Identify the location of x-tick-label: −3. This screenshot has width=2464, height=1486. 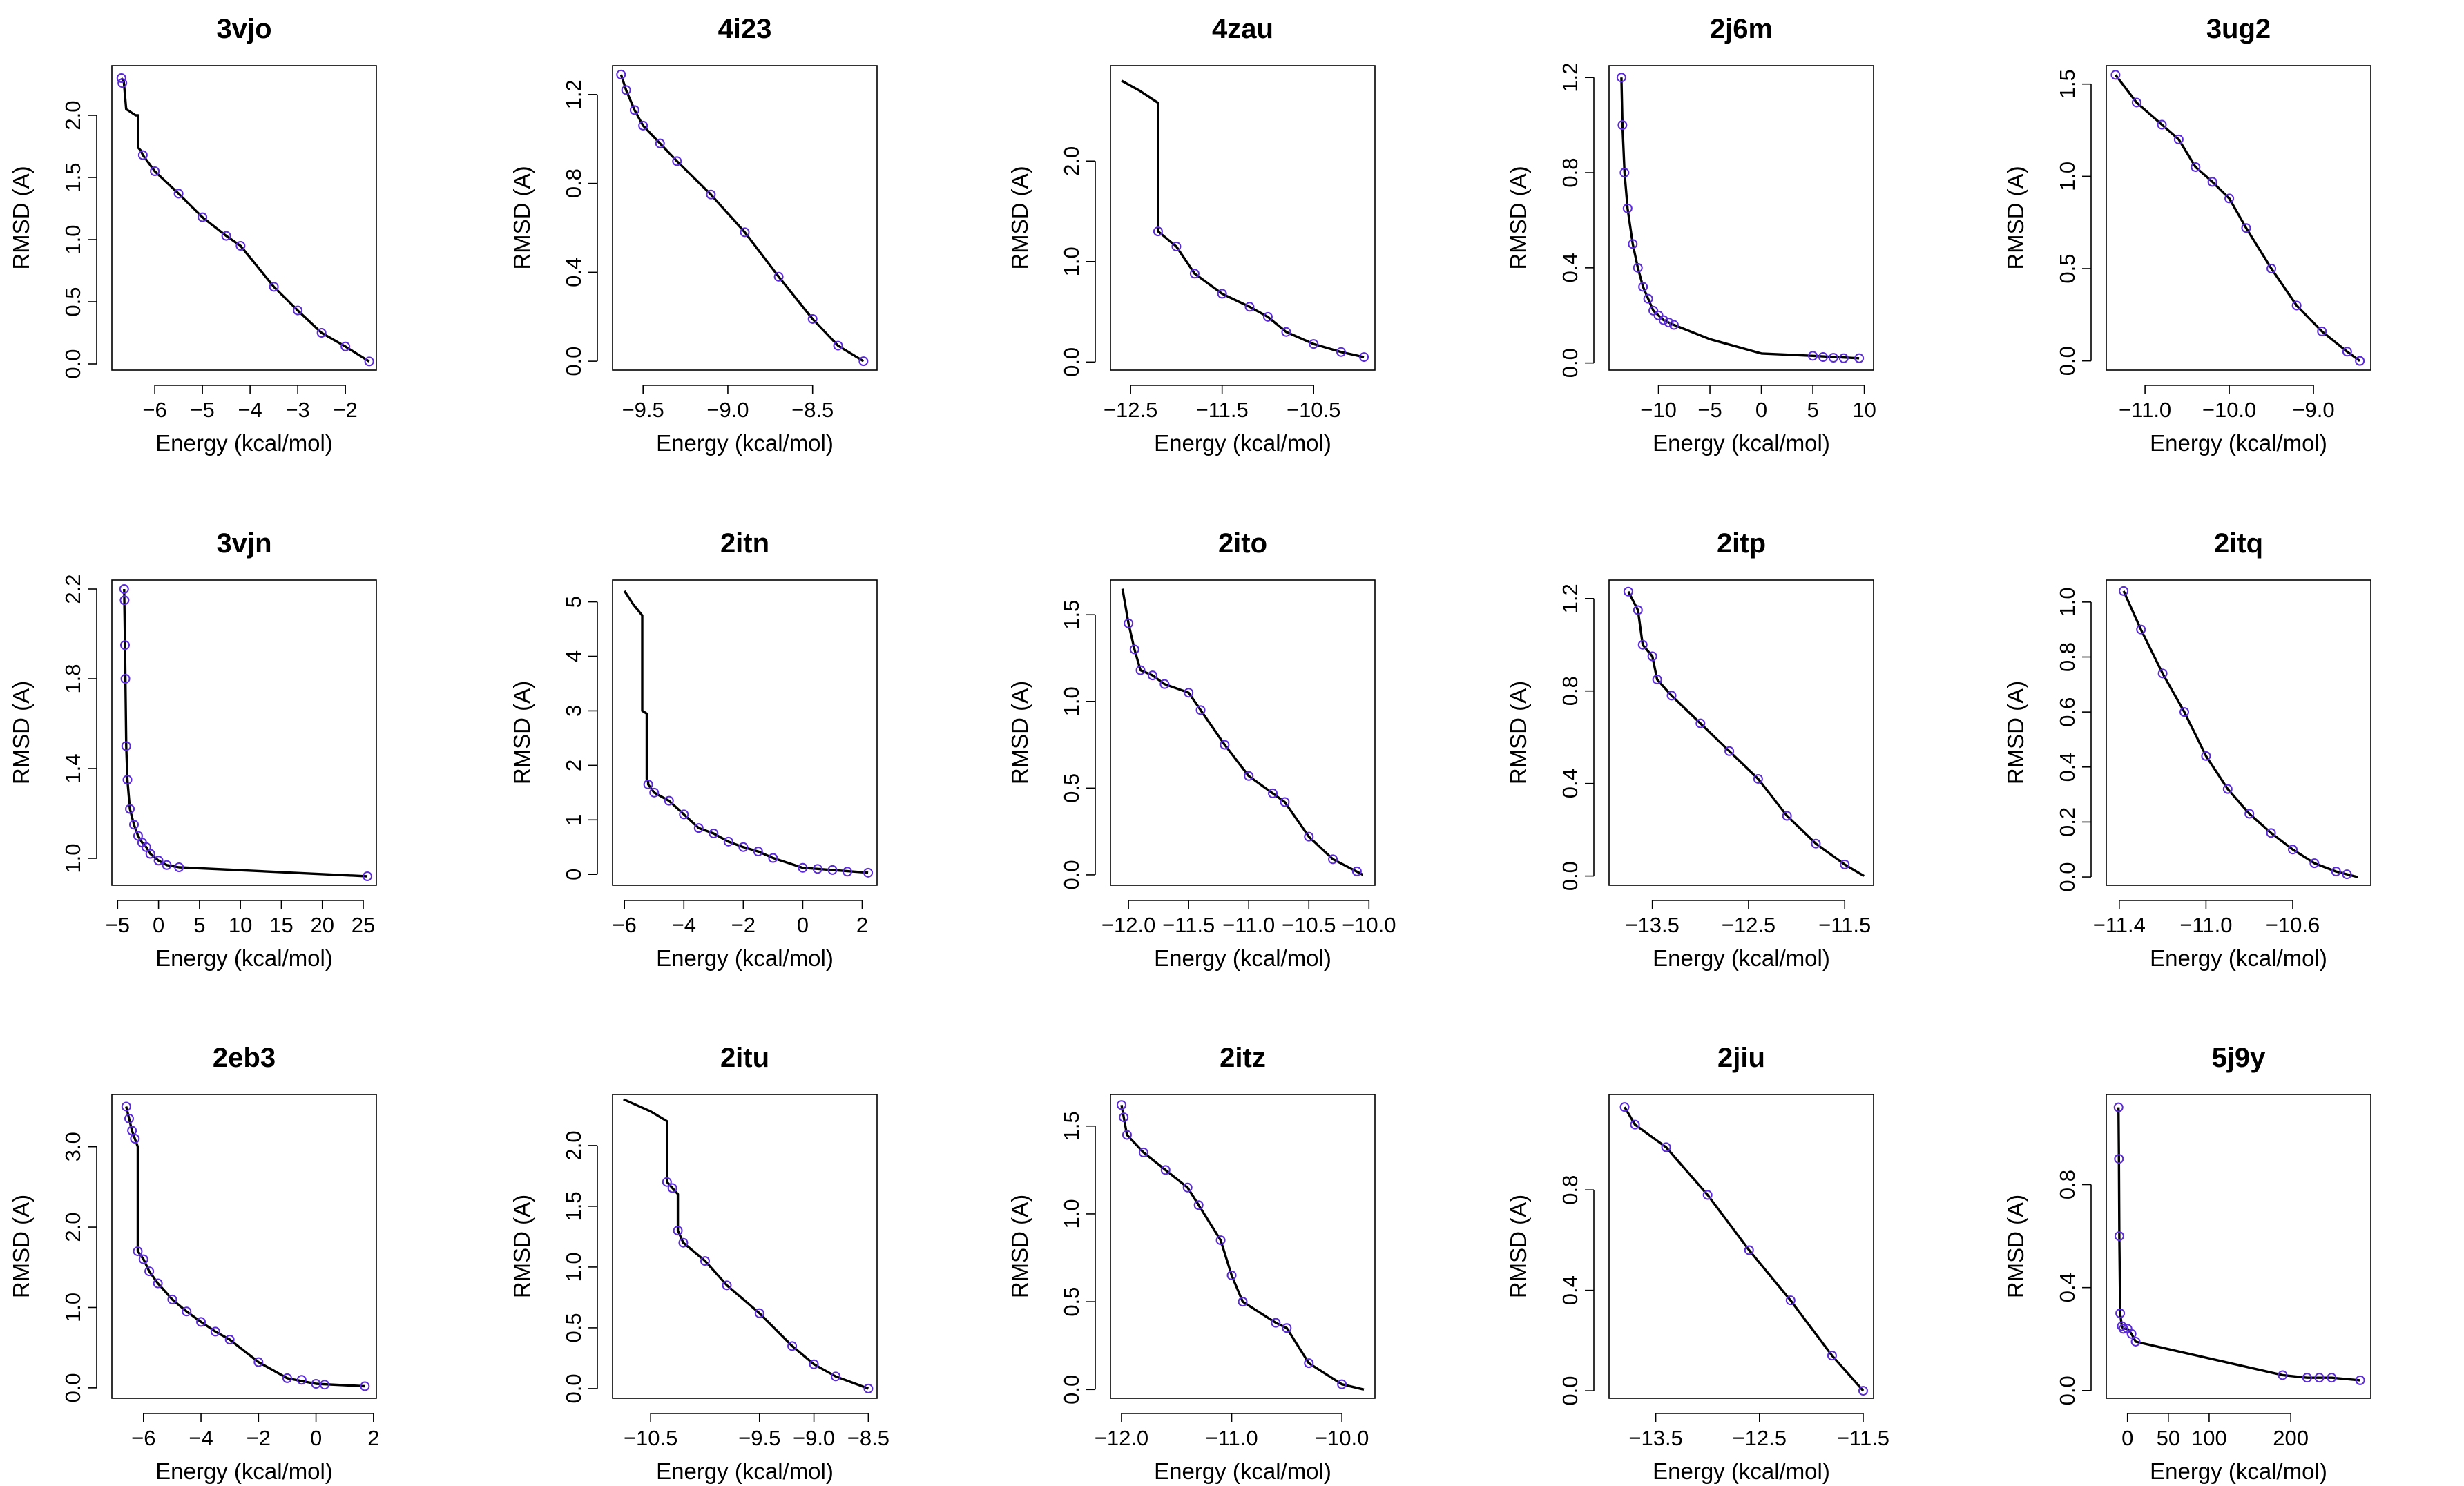
(297, 410).